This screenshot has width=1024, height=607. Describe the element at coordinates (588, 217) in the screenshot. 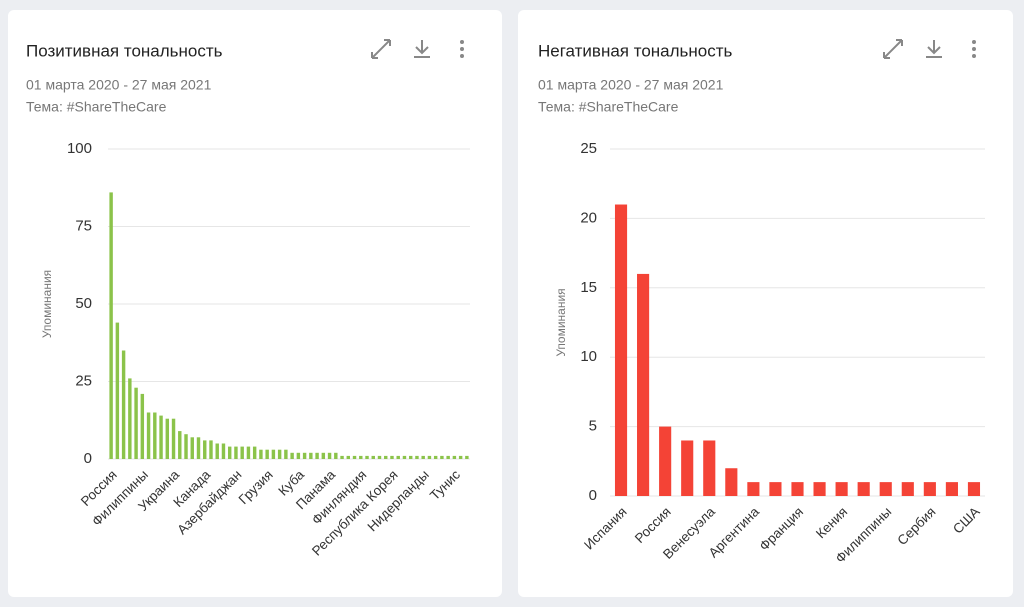

I see `y-tick-label: 20` at that location.